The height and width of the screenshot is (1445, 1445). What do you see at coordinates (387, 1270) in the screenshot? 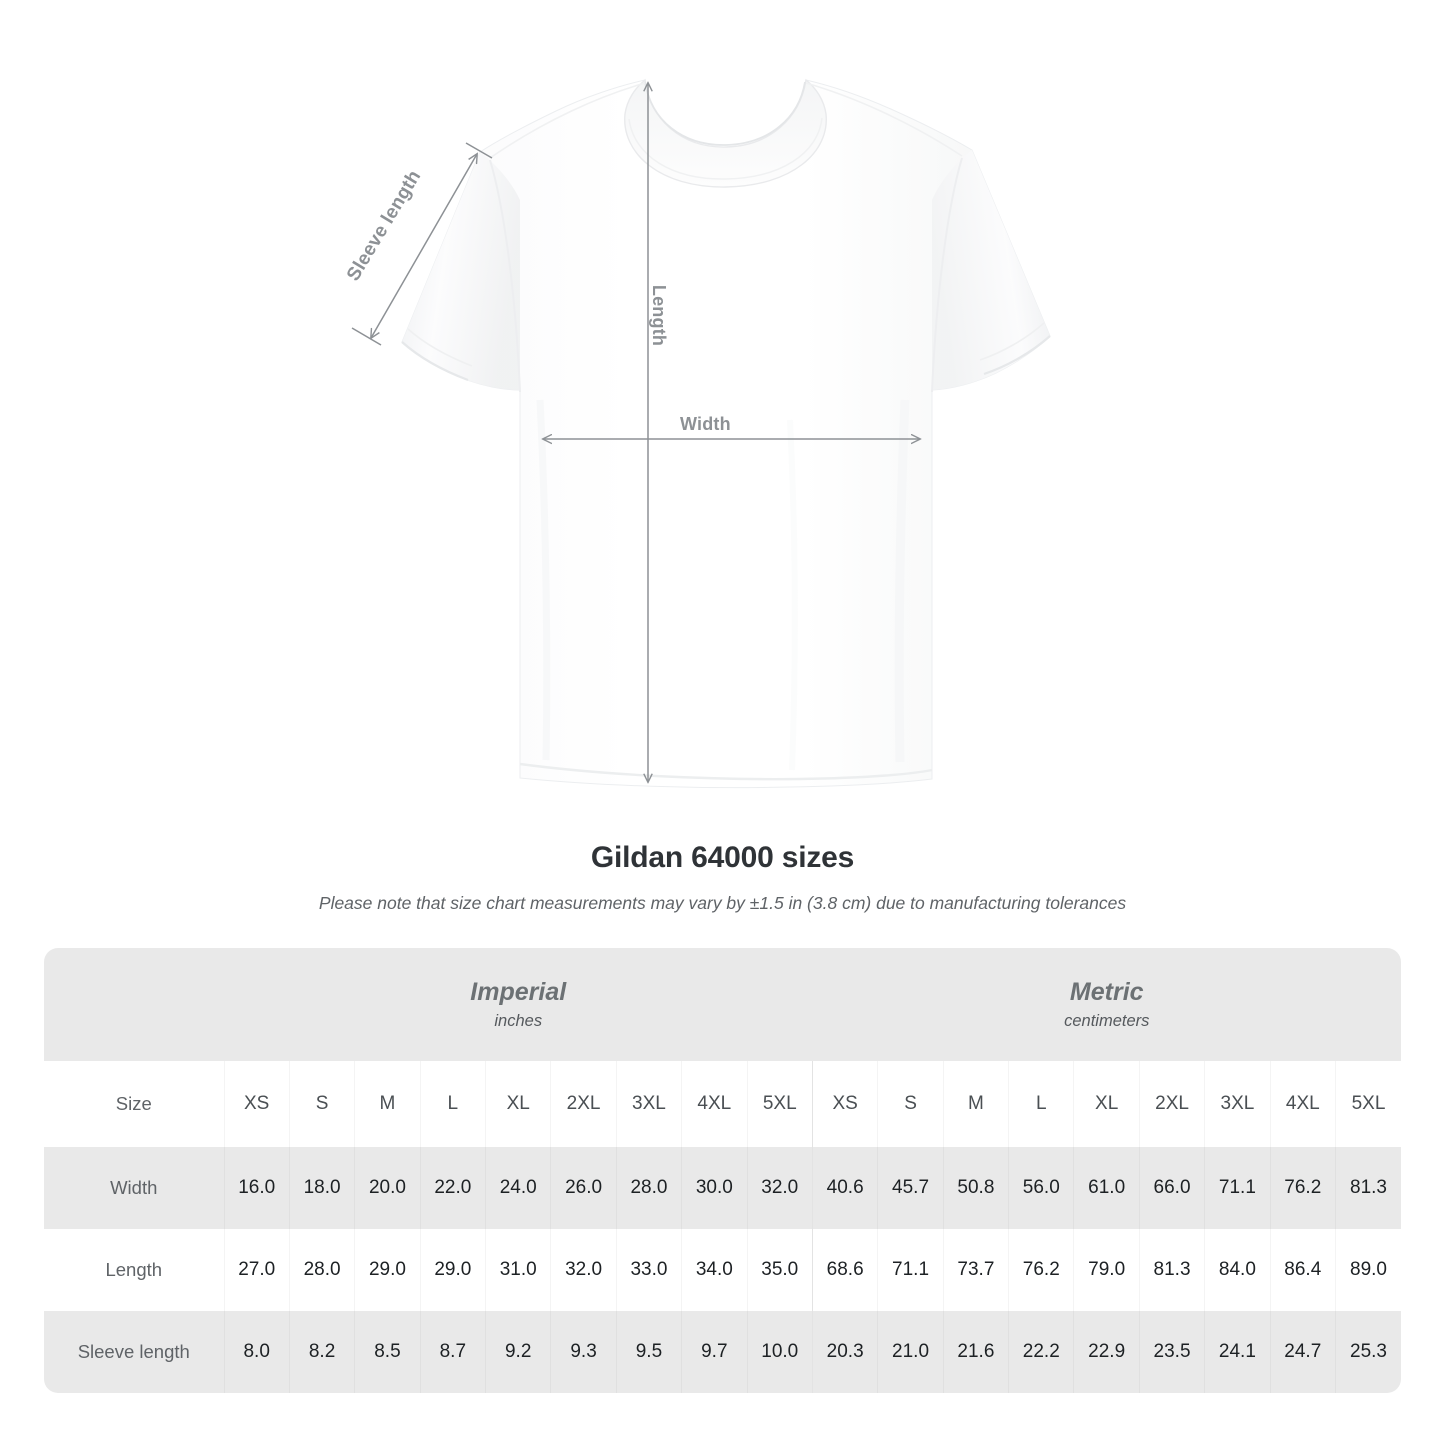
I see `cell-length-imperial-m: 29.0` at bounding box center [387, 1270].